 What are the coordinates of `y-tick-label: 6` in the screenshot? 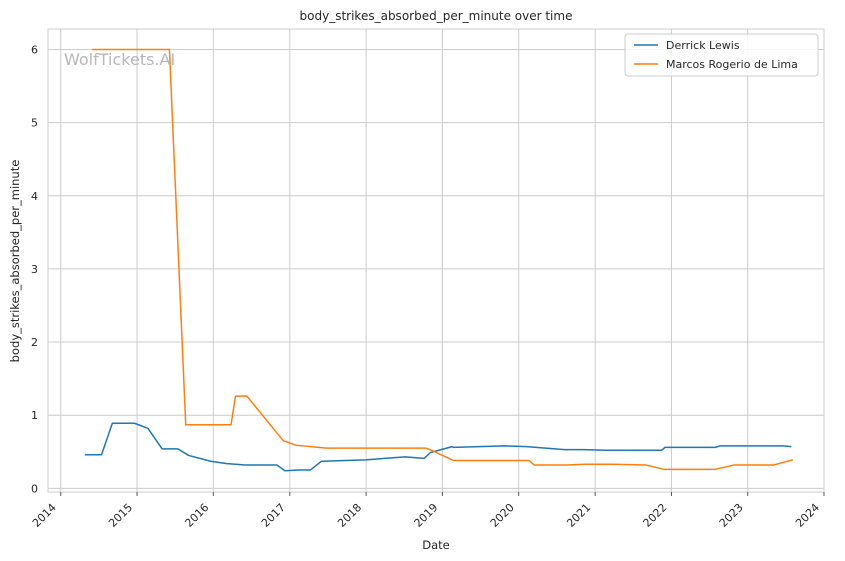 It's located at (34, 49).